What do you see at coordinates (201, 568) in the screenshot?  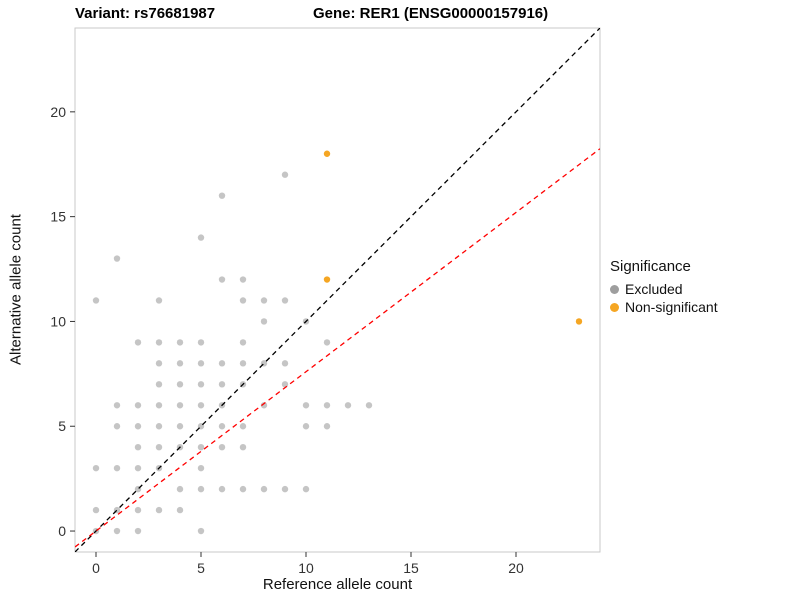 I see `x-tick-label: 5` at bounding box center [201, 568].